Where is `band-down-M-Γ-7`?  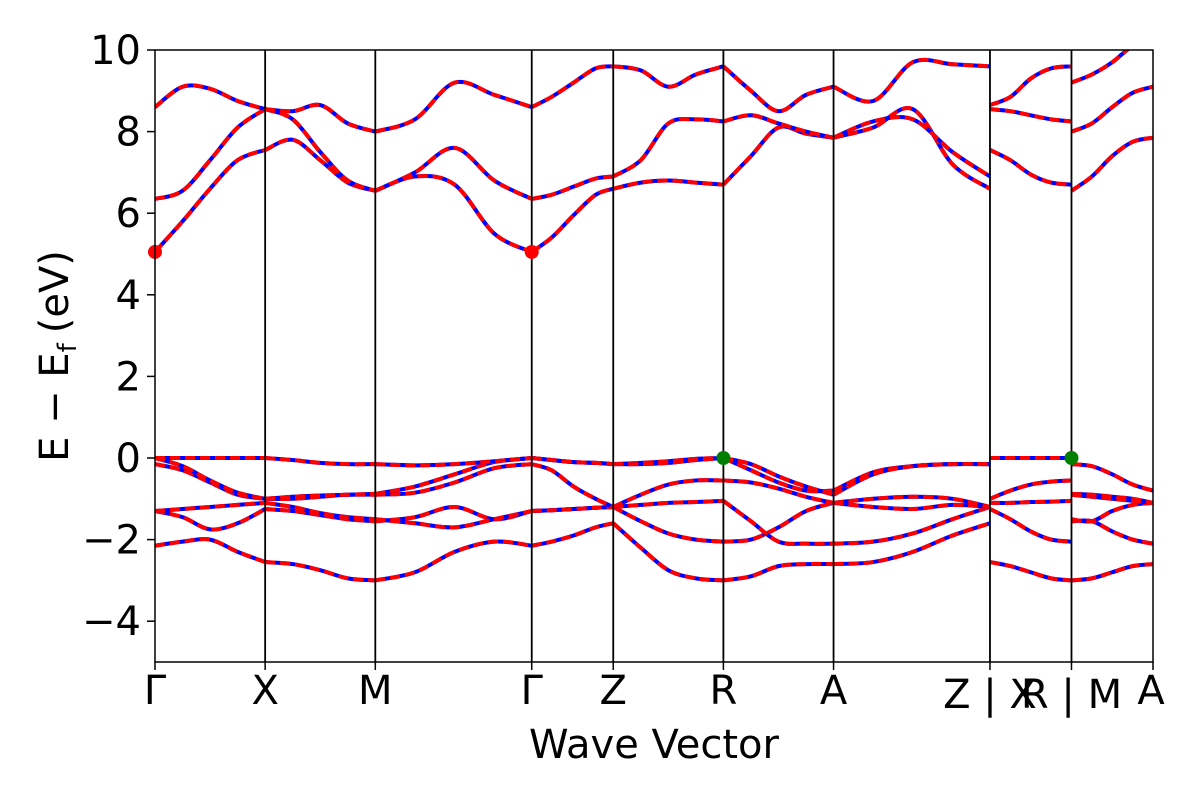
band-down-M-Γ-7 is located at coordinates (453, 173).